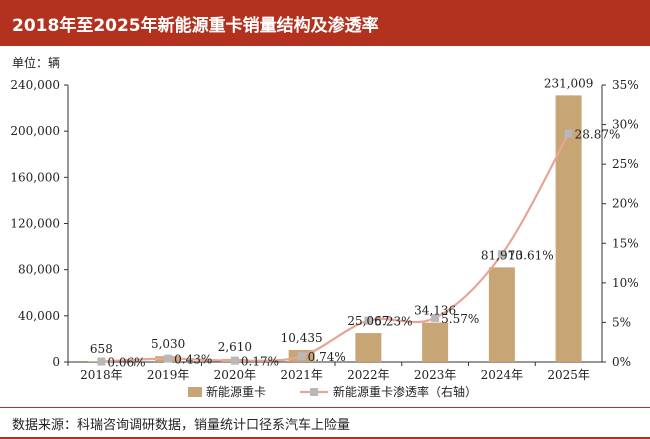 The image size is (650, 439). I want to click on legend-line-marker, so click(314, 392).